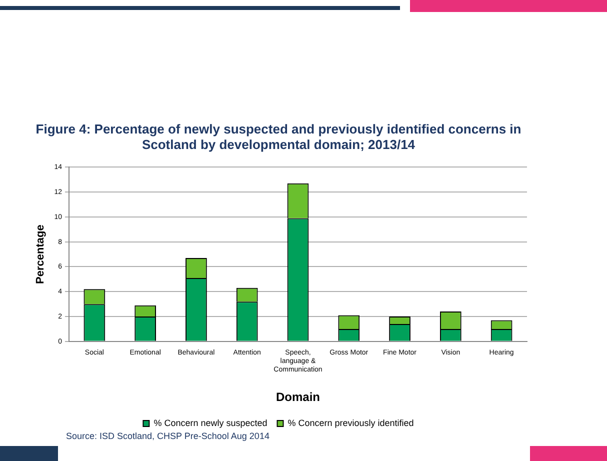 This screenshot has height=461, width=607. Describe the element at coordinates (211, 423) in the screenshot. I see `legend-label: % Concern newly suspected` at that location.